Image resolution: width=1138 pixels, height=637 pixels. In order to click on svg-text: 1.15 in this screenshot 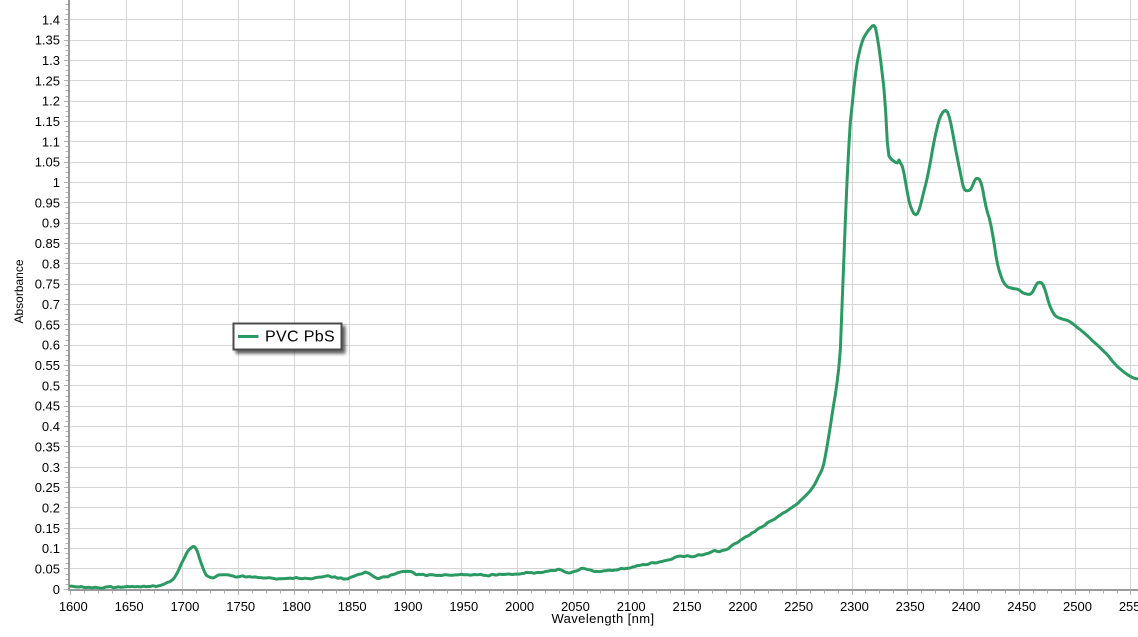, I will do `click(47, 121)`.